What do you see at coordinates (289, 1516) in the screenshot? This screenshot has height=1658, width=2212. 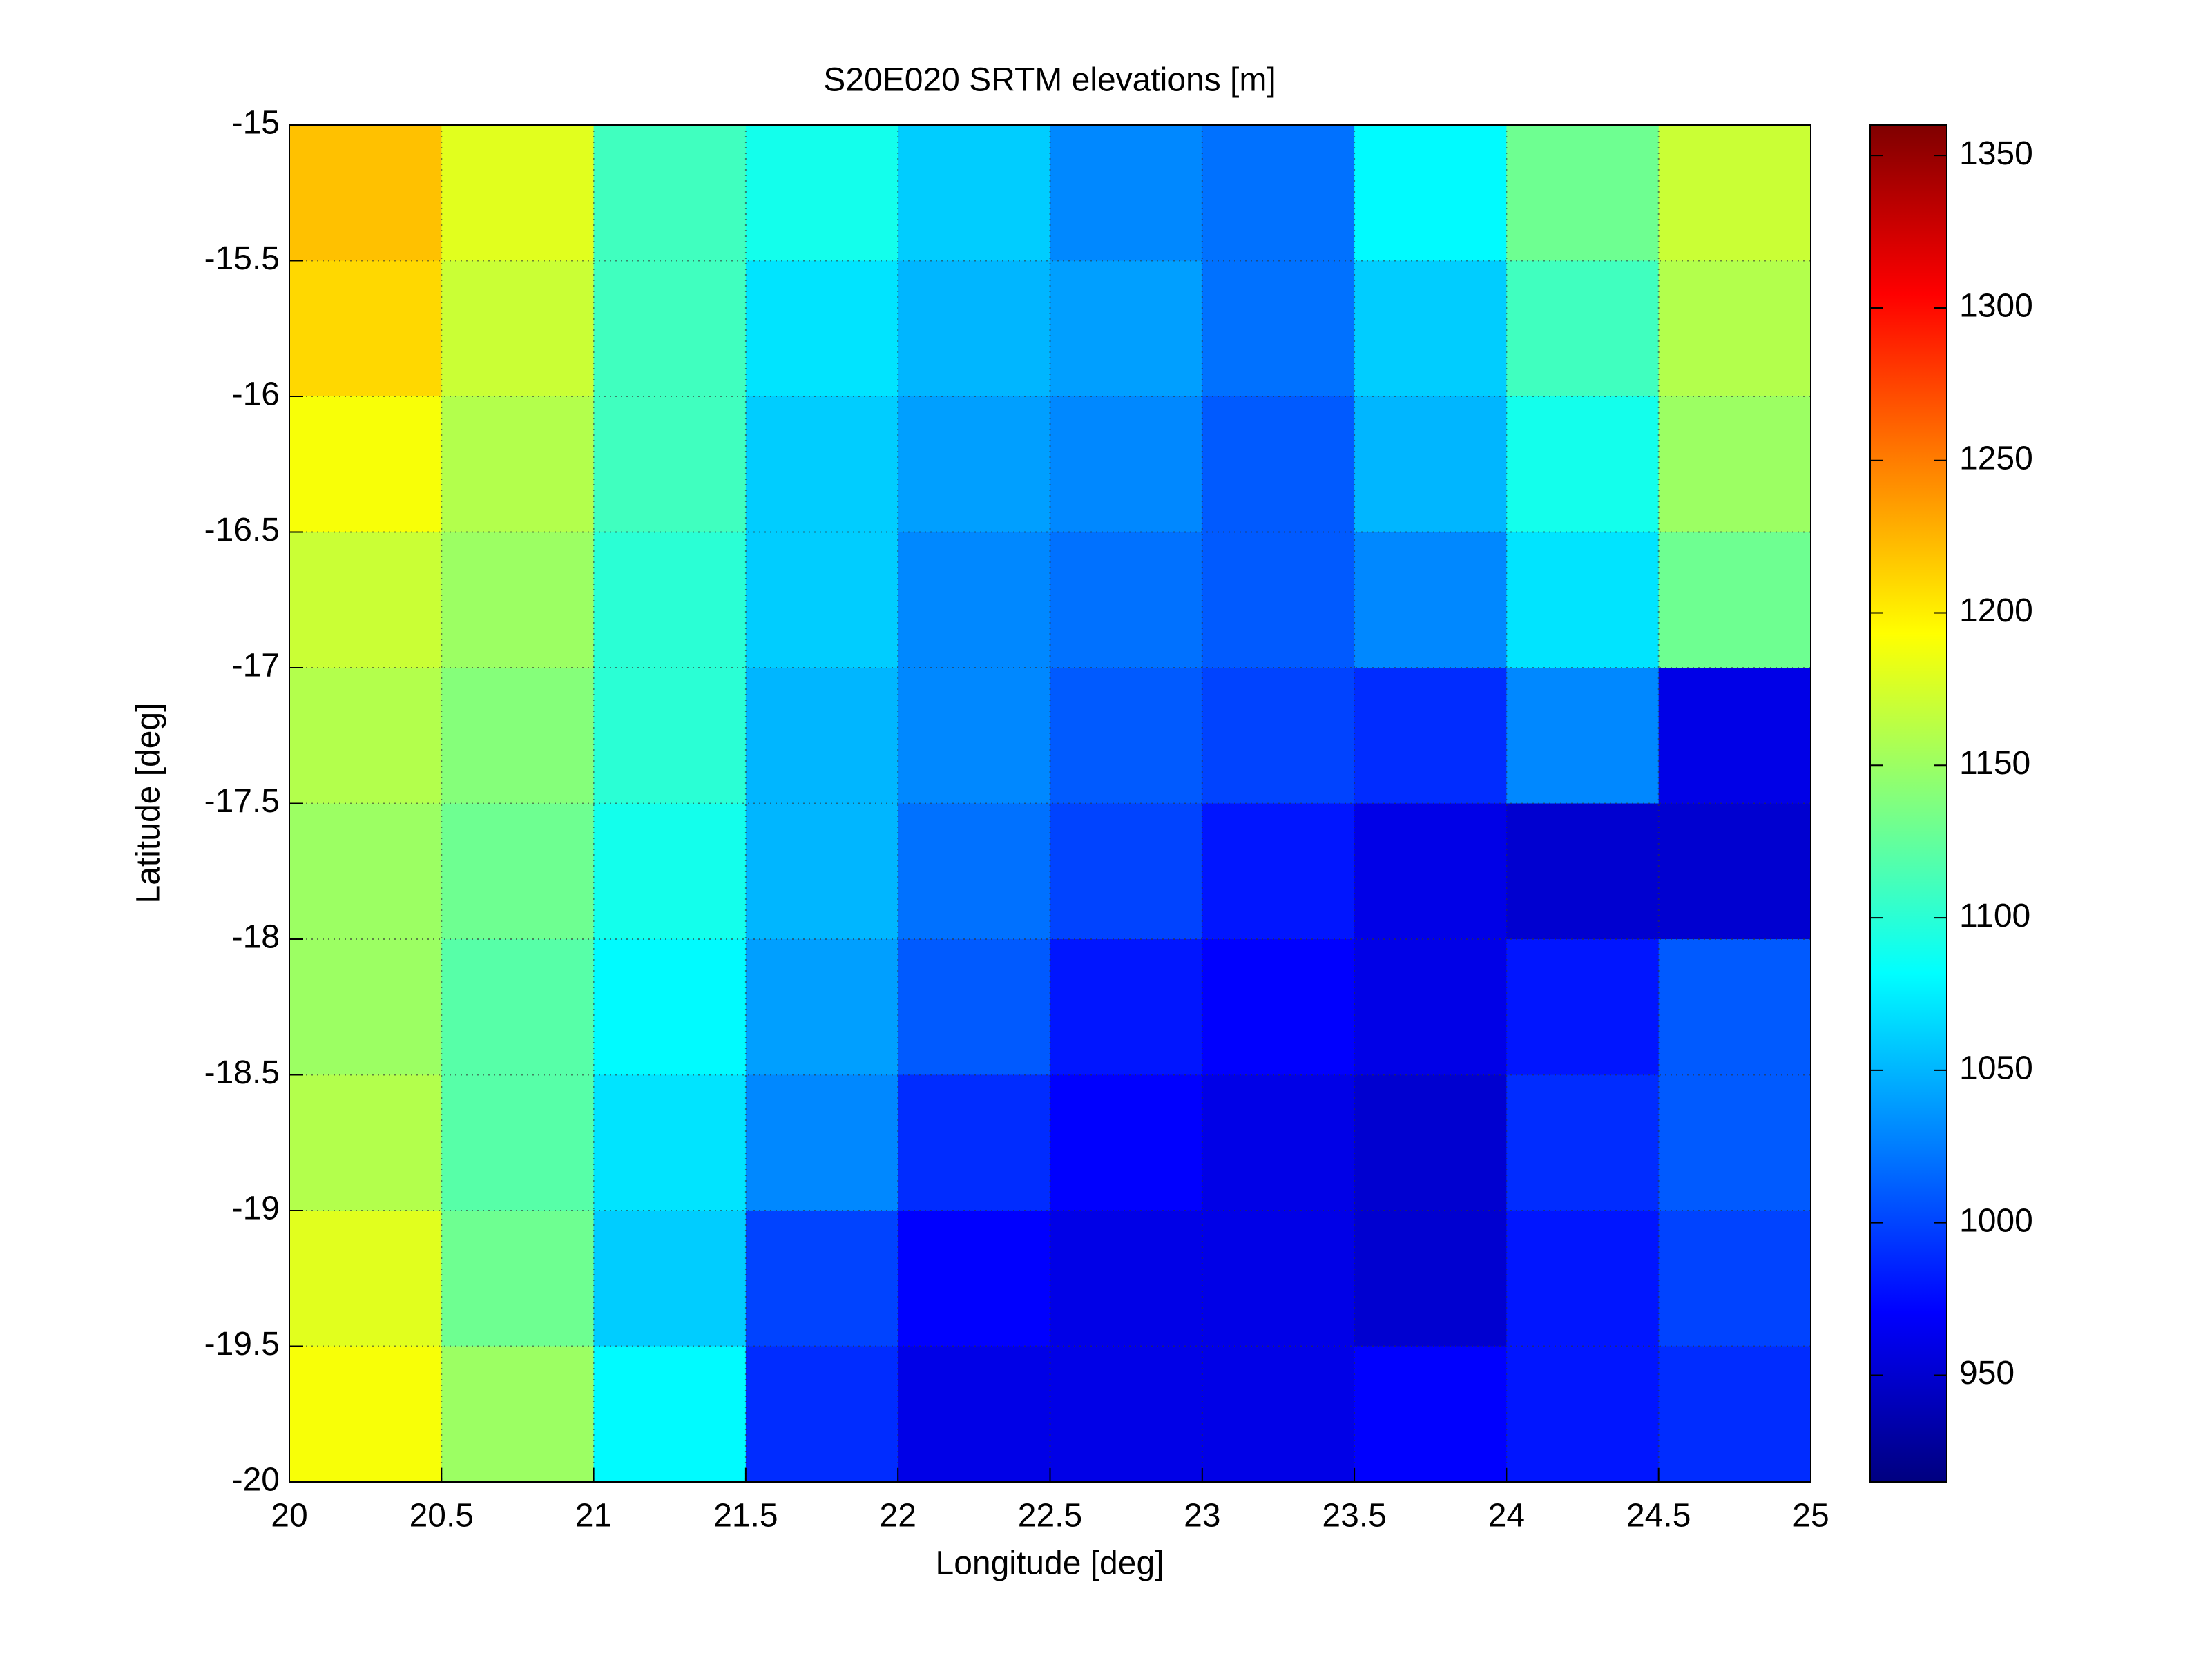 I see `x-tick-label: 20` at bounding box center [289, 1516].